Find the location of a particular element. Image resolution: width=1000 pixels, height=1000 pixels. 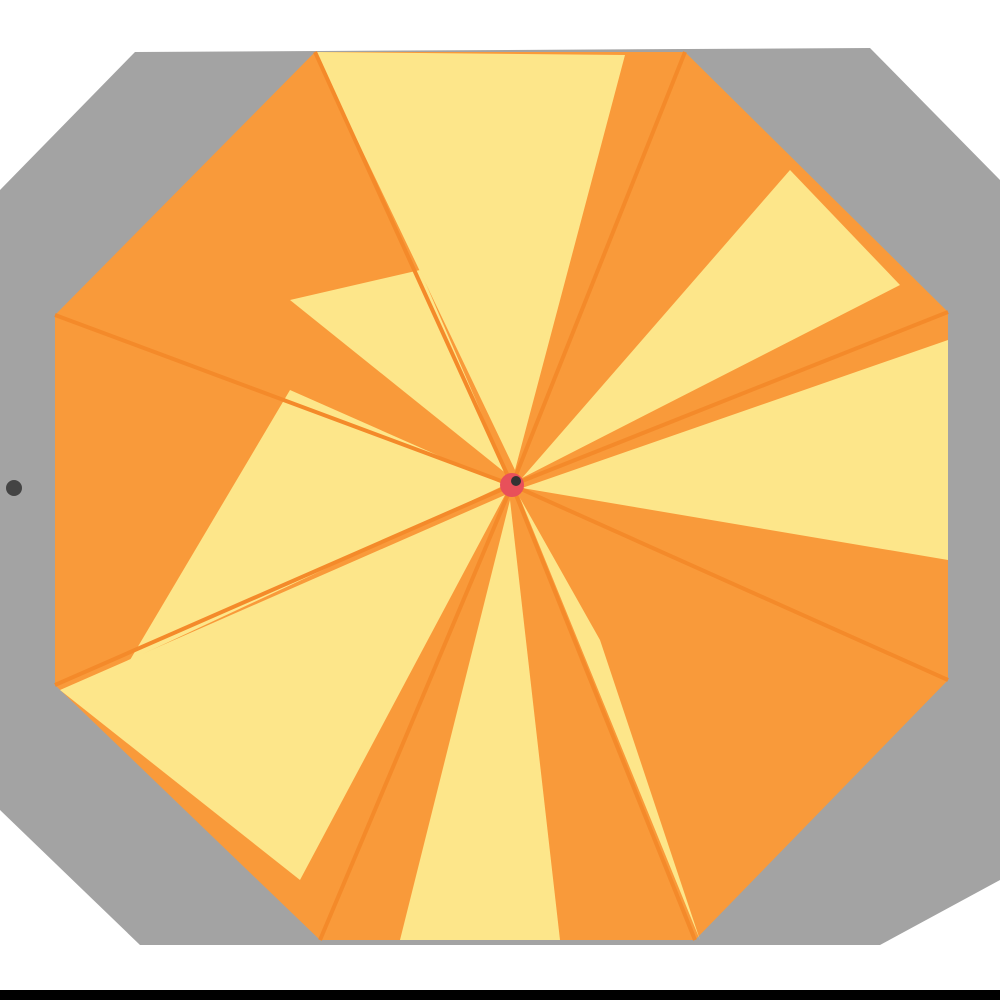

panel-yellow-right is located at coordinates (735, 450).